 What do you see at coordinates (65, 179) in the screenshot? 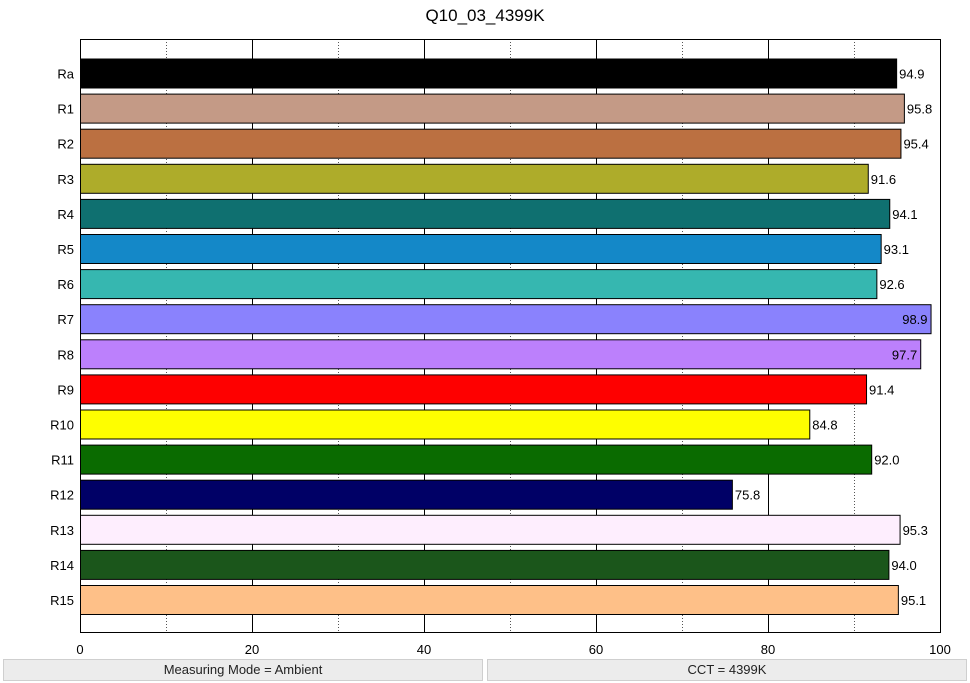
I see `y-tick-label: R3` at bounding box center [65, 179].